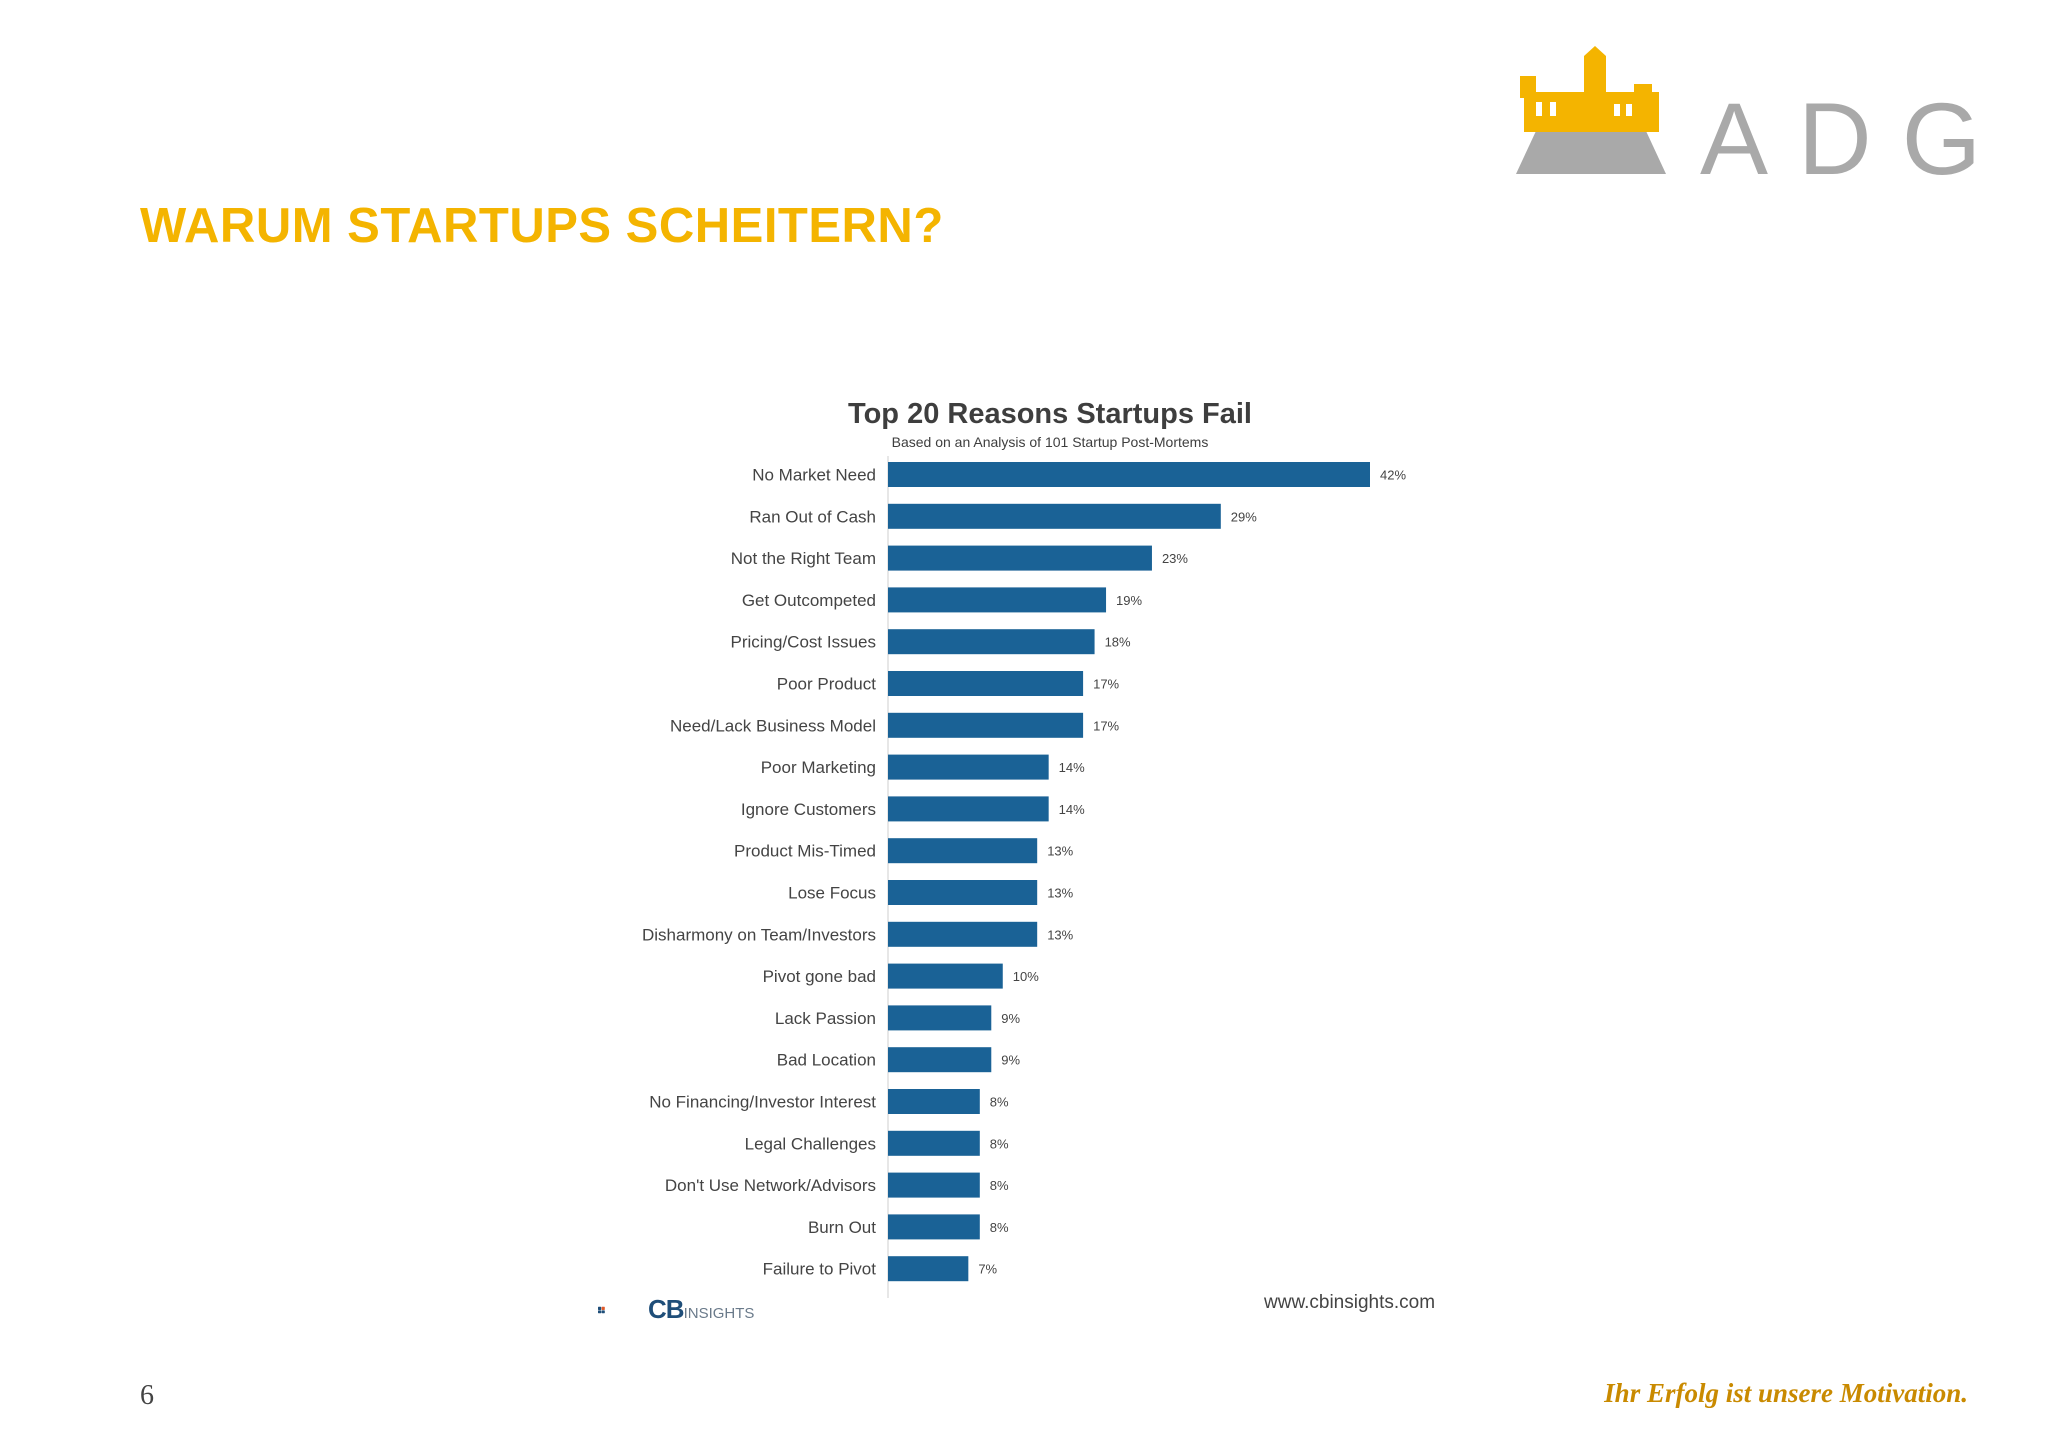 This screenshot has width=2048, height=1447. Describe the element at coordinates (987, 1269) in the screenshot. I see `value-label: 7%` at that location.